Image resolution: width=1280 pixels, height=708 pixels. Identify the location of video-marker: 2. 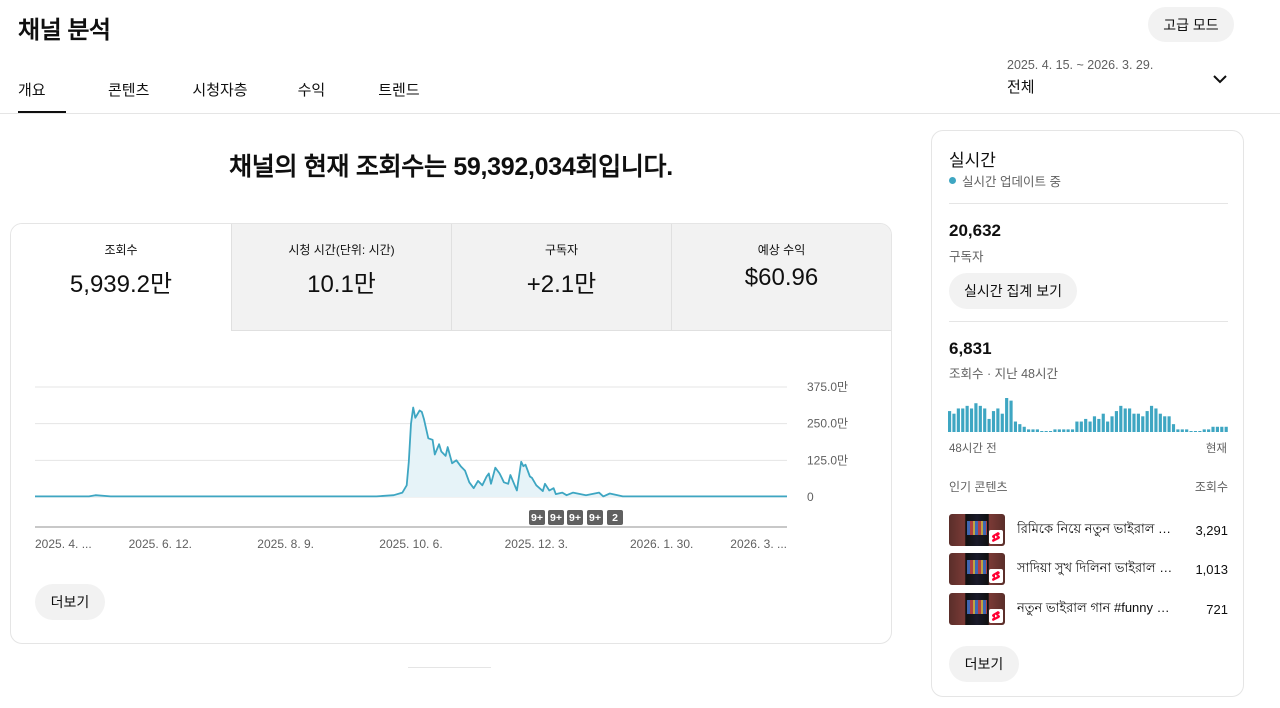
(615, 517).